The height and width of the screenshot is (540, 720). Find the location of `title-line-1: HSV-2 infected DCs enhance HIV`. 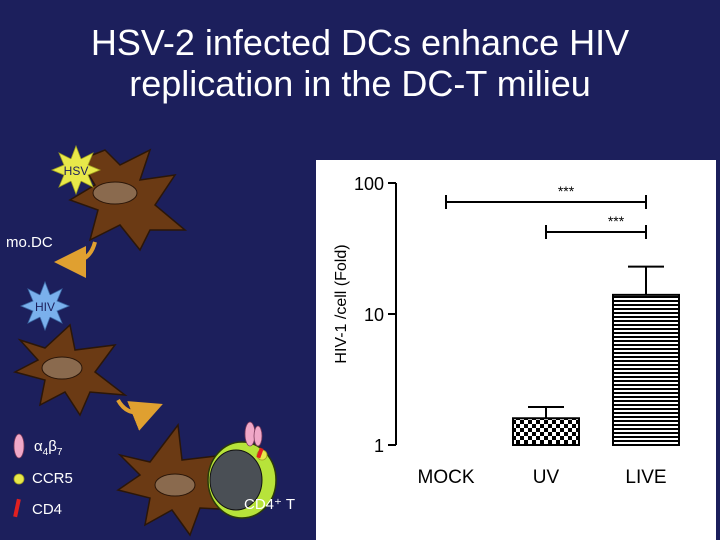

title-line-1: HSV-2 infected DCs enhance HIV is located at coordinates (360, 42).